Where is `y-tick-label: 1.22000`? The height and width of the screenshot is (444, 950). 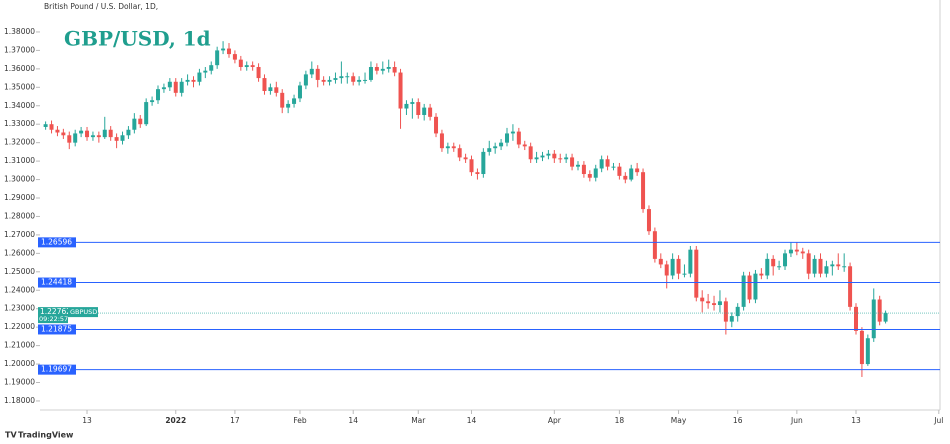
y-tick-label: 1.22000 is located at coordinates (19, 326).